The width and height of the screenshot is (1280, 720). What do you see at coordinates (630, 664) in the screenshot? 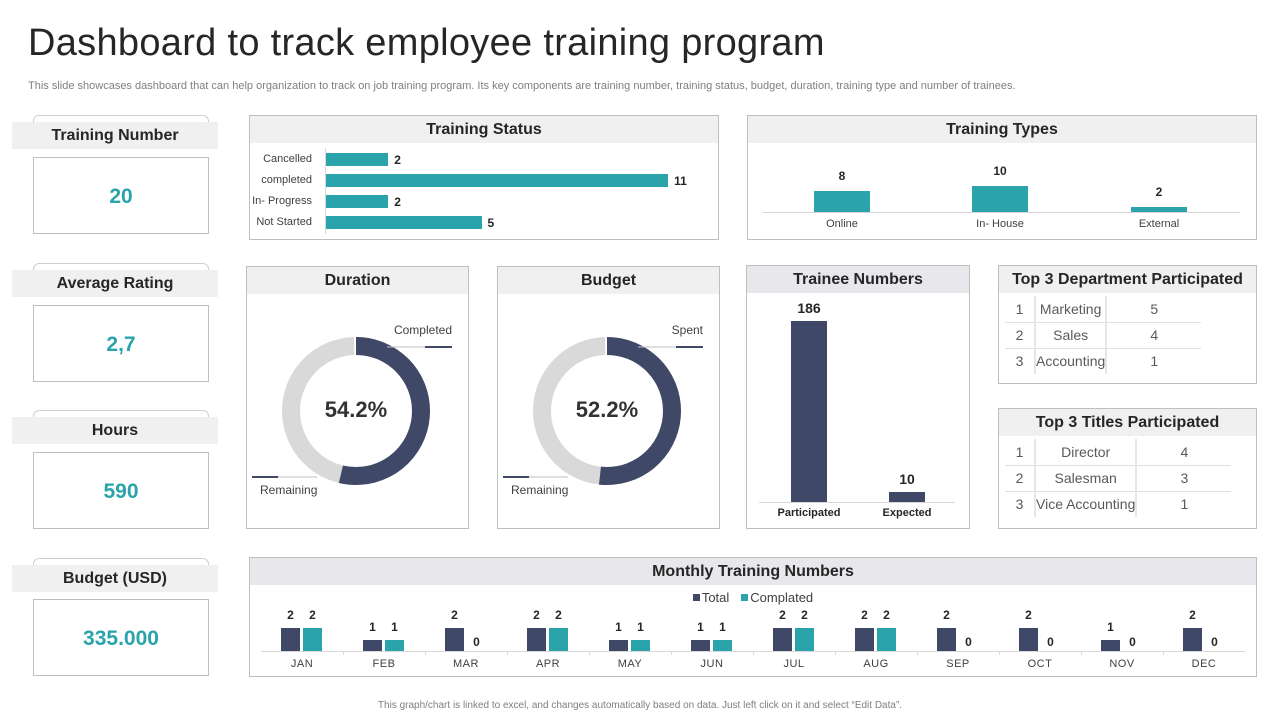
I see `category-label: MAY` at bounding box center [630, 664].